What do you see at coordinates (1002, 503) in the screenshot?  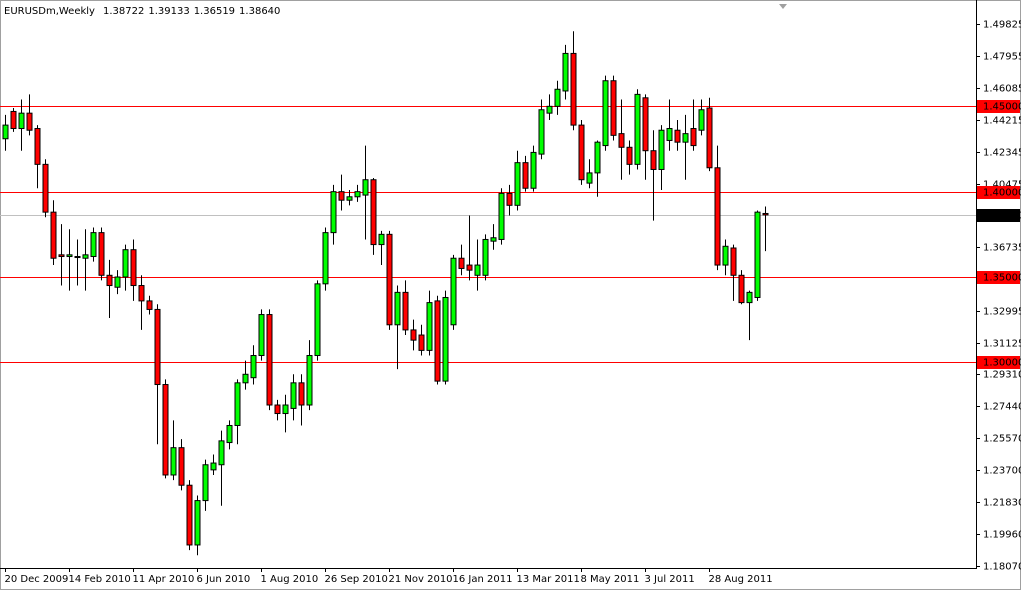 I see `y-tick-label: 1.21830` at bounding box center [1002, 503].